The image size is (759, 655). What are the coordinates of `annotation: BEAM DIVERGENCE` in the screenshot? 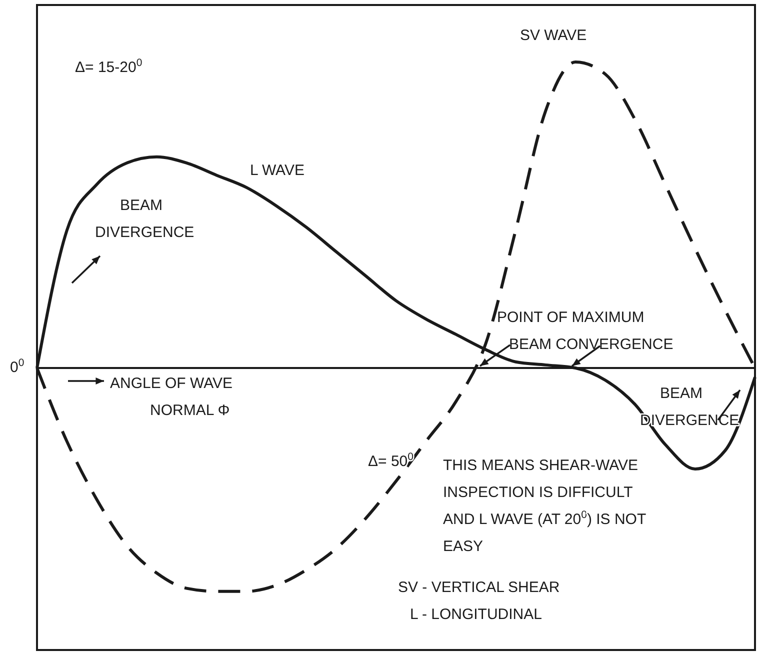 It's located at (144, 219).